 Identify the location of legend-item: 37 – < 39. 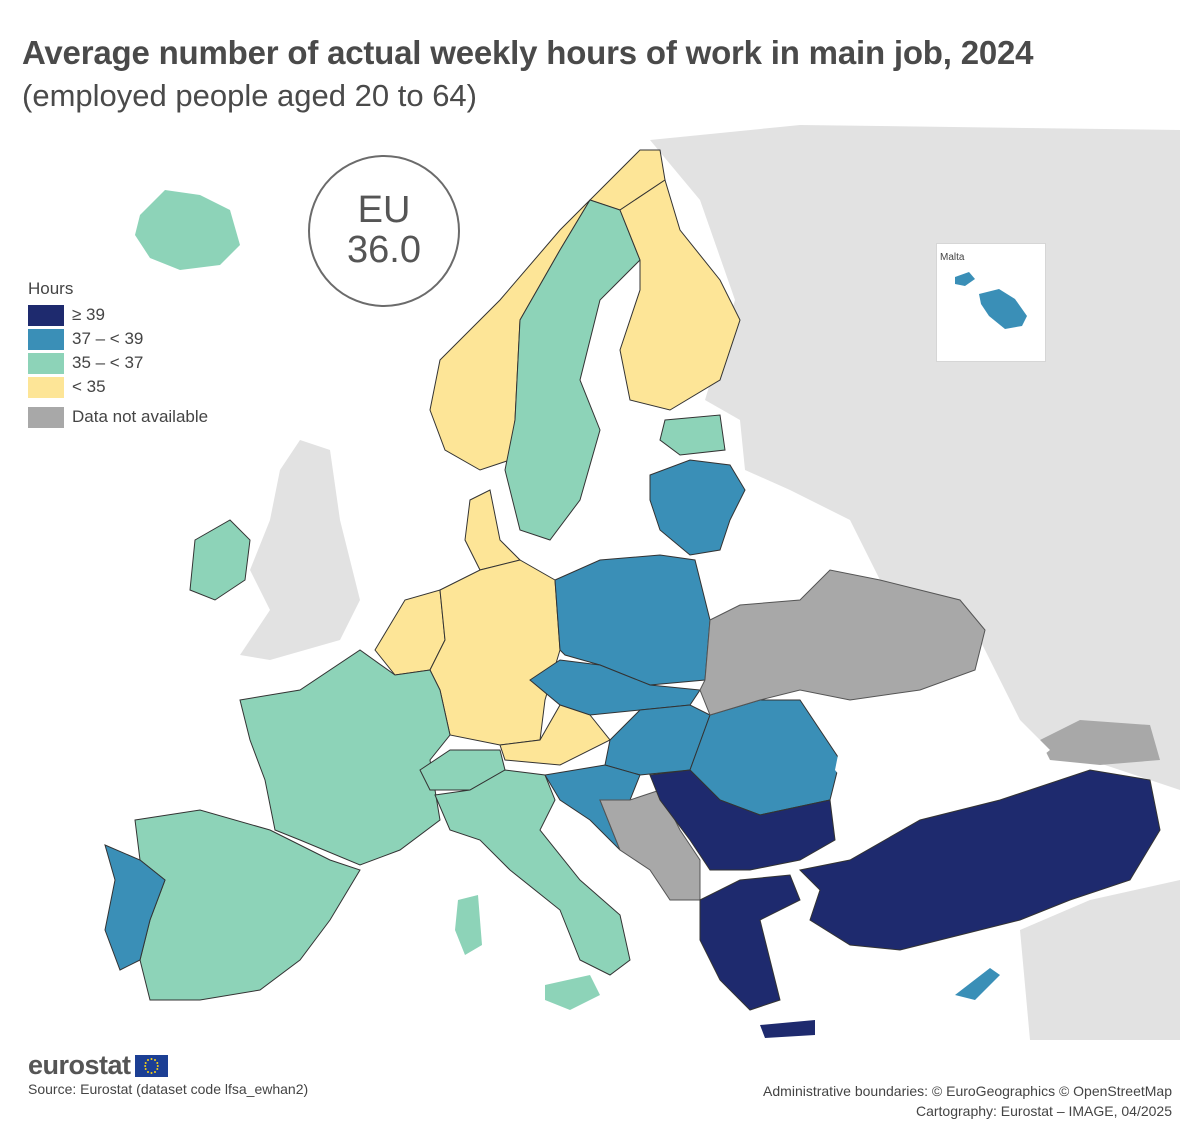
(118, 339).